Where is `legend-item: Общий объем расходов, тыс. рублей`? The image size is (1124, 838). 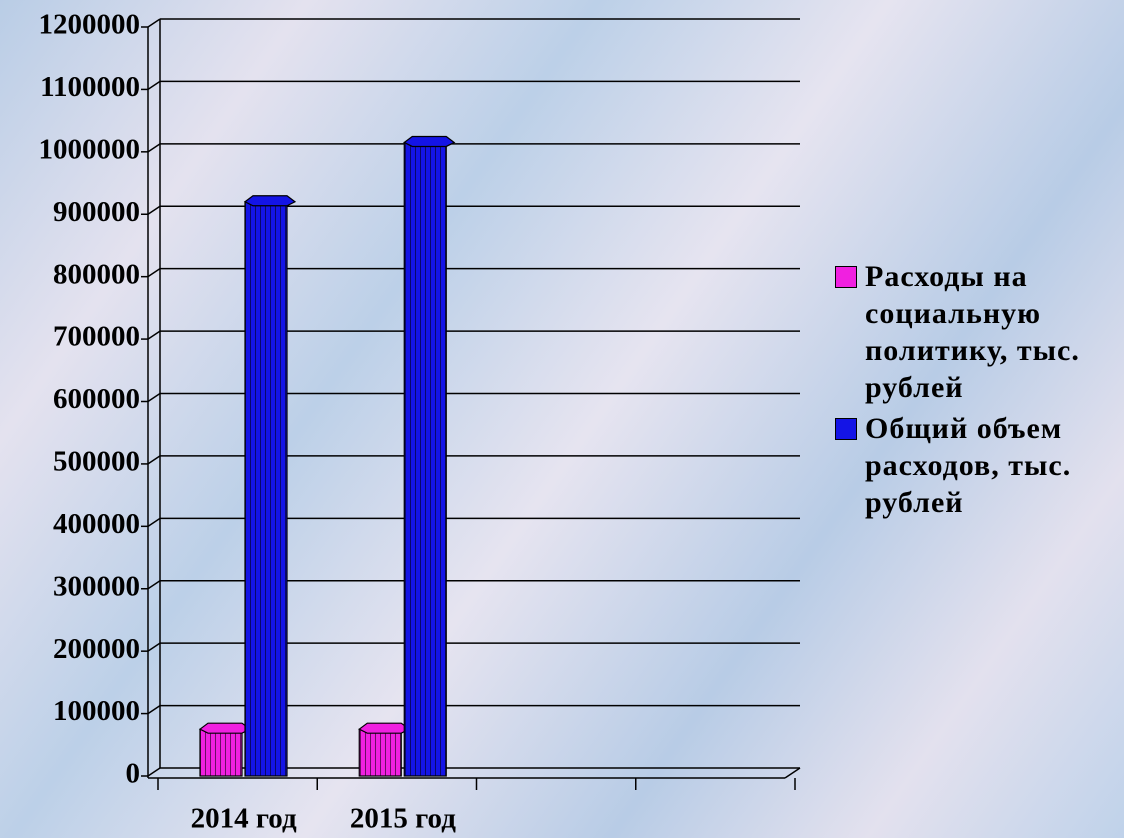
legend-item: Общий объем расходов, тыс. рублей is located at coordinates (977, 465).